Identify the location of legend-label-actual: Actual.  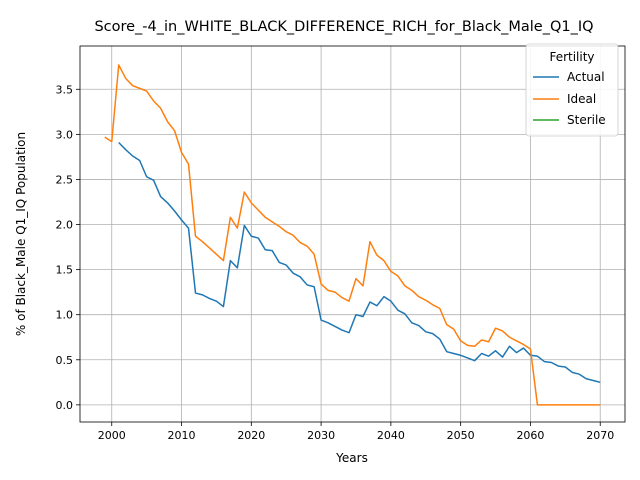
(586, 77).